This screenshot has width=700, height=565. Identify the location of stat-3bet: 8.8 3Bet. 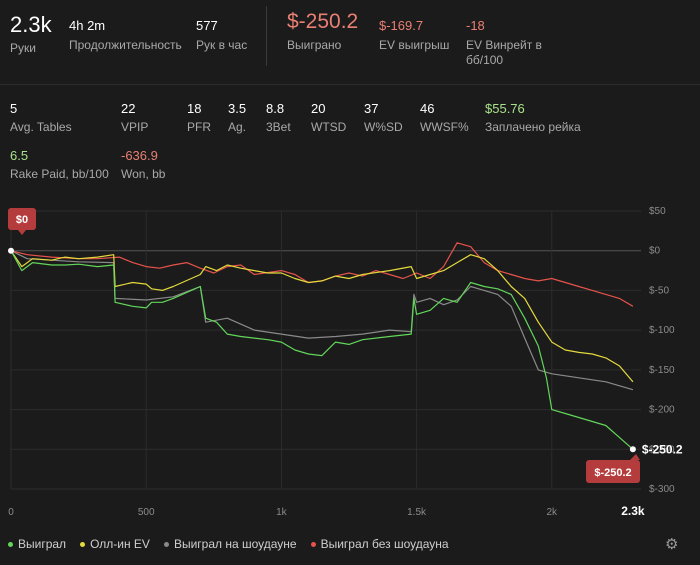
(278, 118).